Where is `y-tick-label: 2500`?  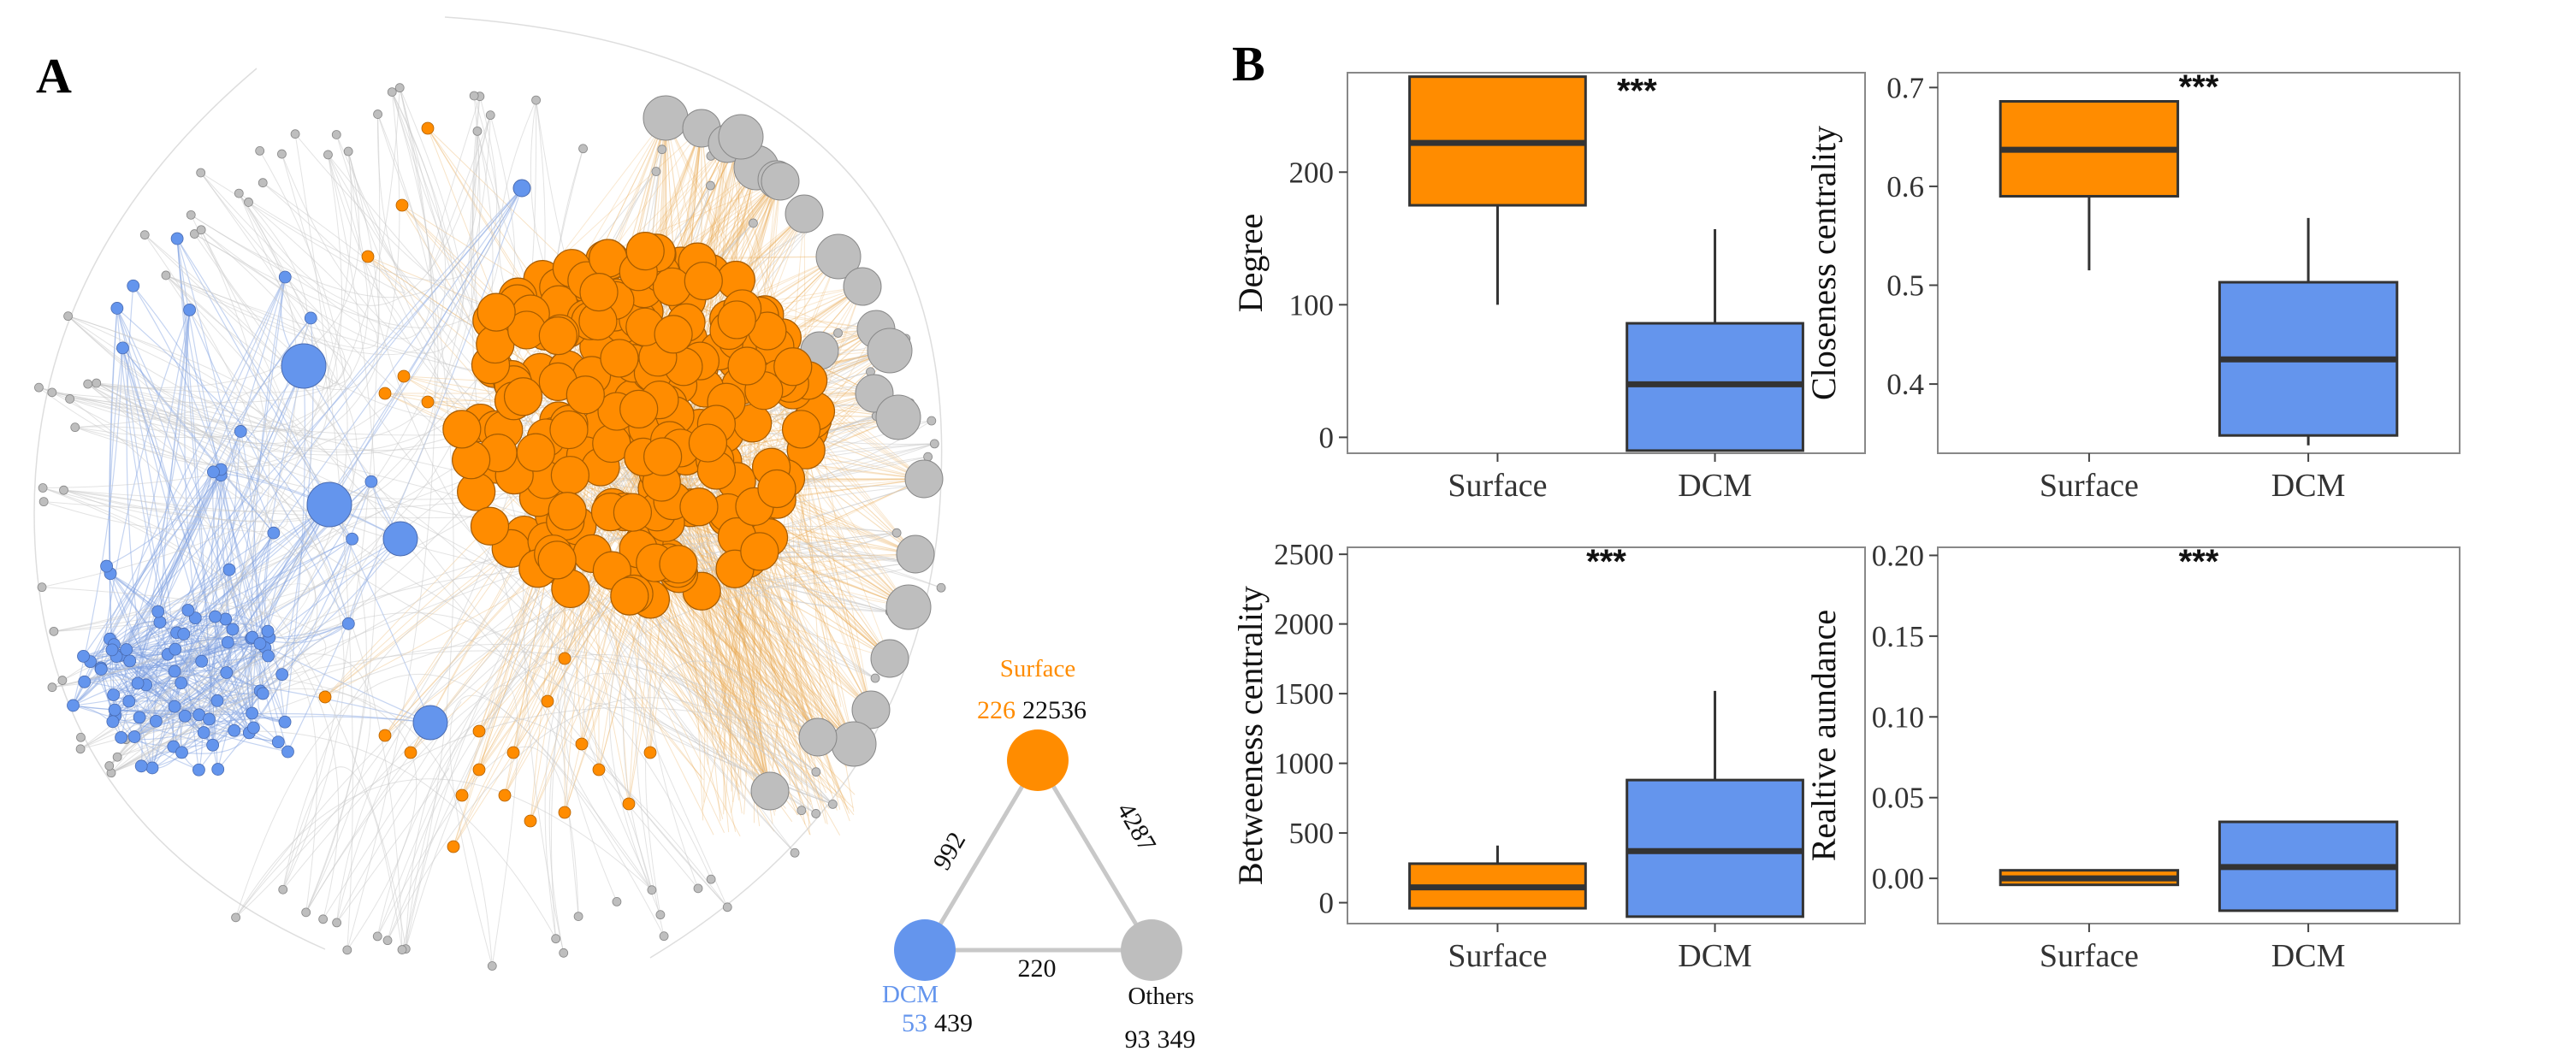 y-tick-label: 2500 is located at coordinates (1304, 554).